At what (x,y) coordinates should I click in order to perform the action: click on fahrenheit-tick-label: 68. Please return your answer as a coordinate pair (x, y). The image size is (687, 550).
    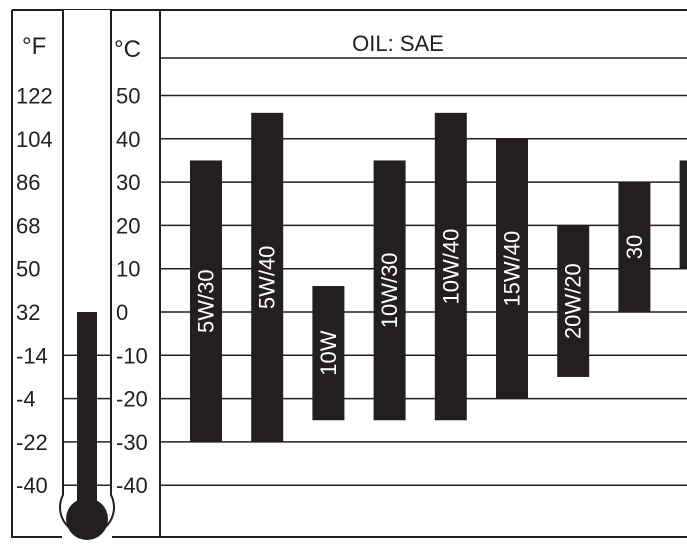
    Looking at the image, I should click on (28, 225).